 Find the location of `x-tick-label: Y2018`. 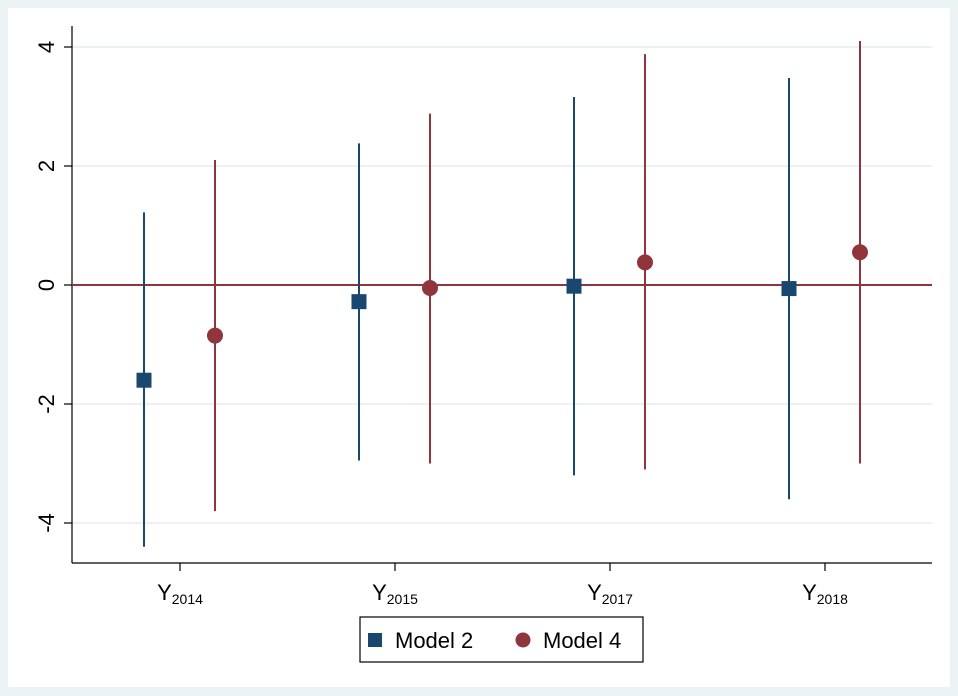

x-tick-label: Y2018 is located at coordinates (825, 593).